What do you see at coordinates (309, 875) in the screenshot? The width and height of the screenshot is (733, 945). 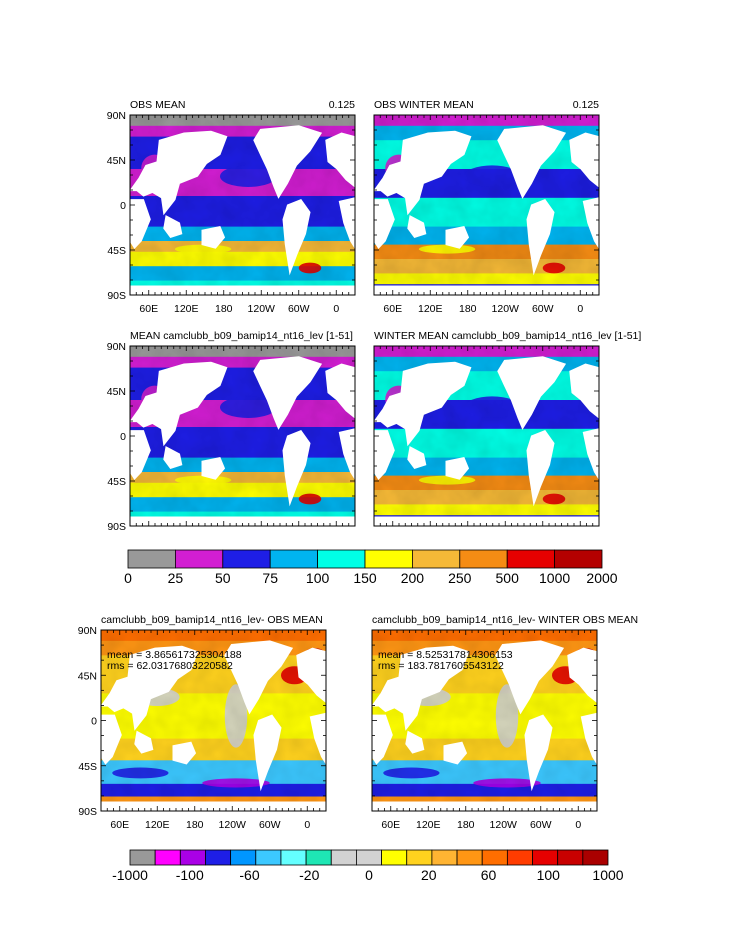 I see `colorbar-label: -20` at bounding box center [309, 875].